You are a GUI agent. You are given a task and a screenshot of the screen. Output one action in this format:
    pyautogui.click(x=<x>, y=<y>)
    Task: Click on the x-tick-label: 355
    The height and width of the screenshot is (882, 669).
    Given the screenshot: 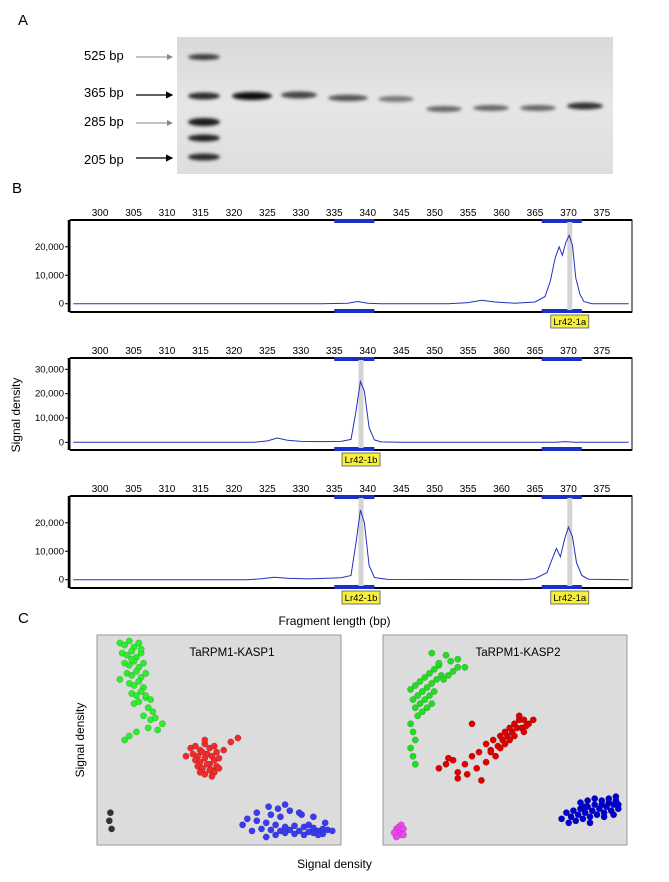 What is the action you would take?
    pyautogui.click(x=468, y=489)
    